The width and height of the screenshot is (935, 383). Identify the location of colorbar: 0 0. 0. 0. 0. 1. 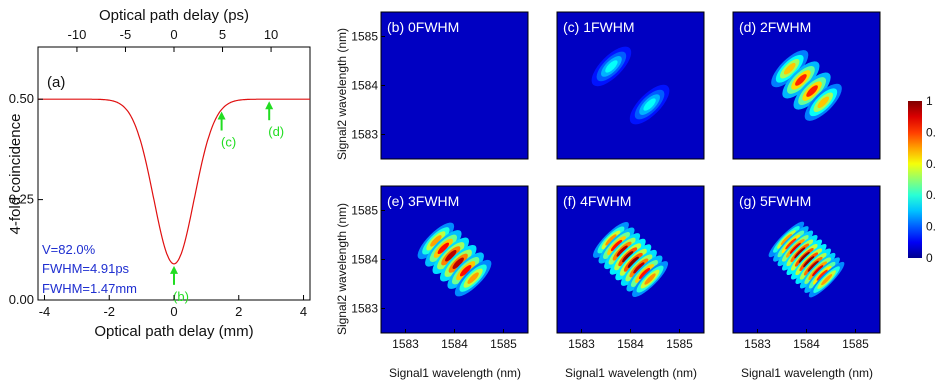
(921, 179).